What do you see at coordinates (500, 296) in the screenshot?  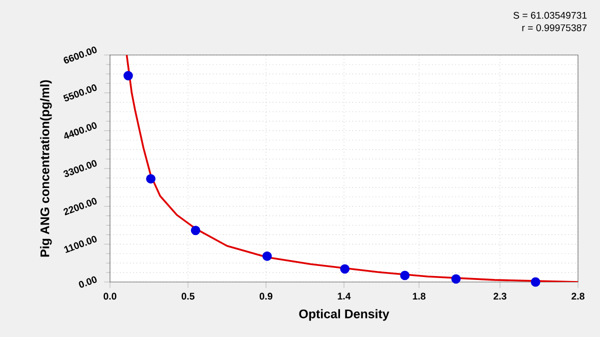 I see `x-tick-label: 2.3` at bounding box center [500, 296].